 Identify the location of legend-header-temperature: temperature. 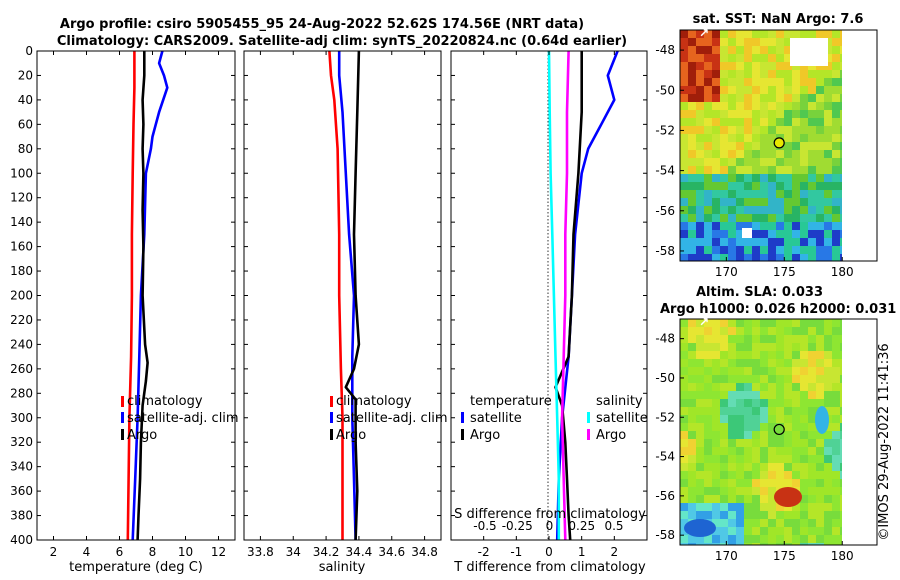
(511, 401).